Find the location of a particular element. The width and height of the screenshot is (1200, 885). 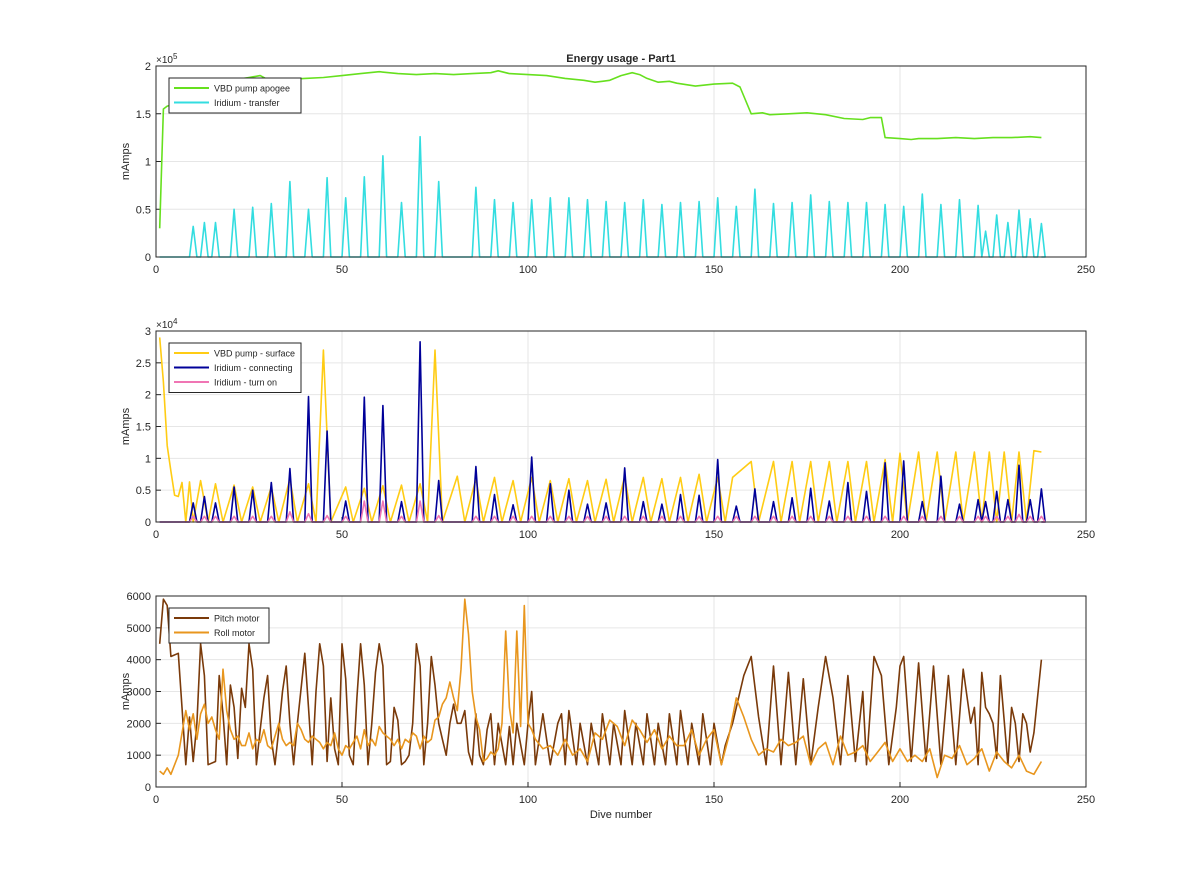

chart-title: Energy usage - Part1 is located at coordinates (620, 59).